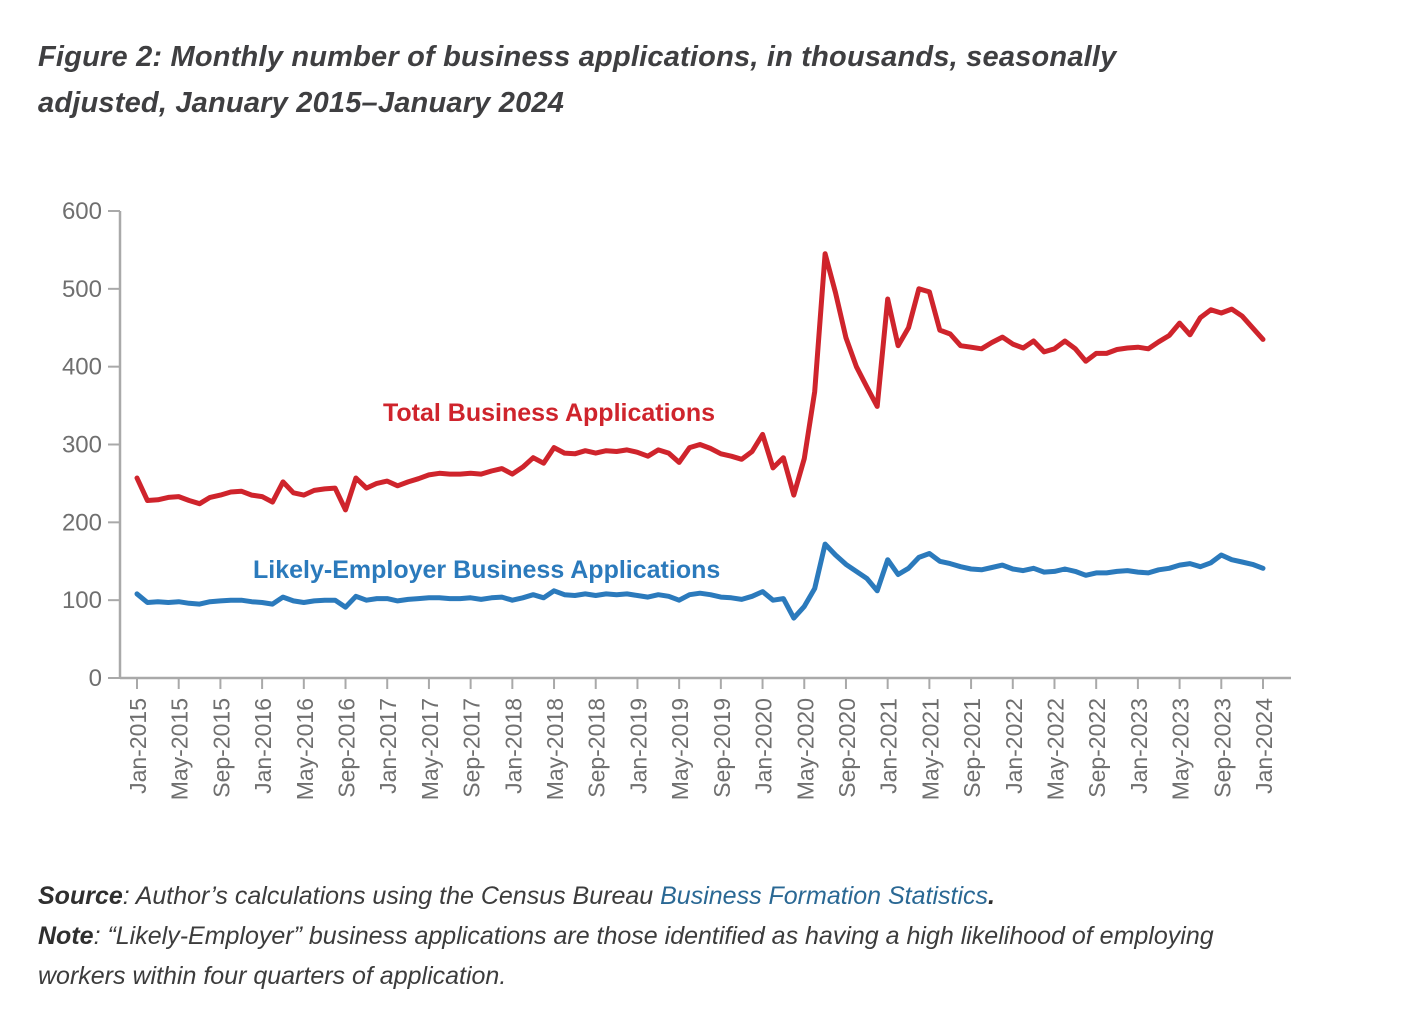 The width and height of the screenshot is (1404, 1014). What do you see at coordinates (80, 896) in the screenshot?
I see `source-label: Source` at bounding box center [80, 896].